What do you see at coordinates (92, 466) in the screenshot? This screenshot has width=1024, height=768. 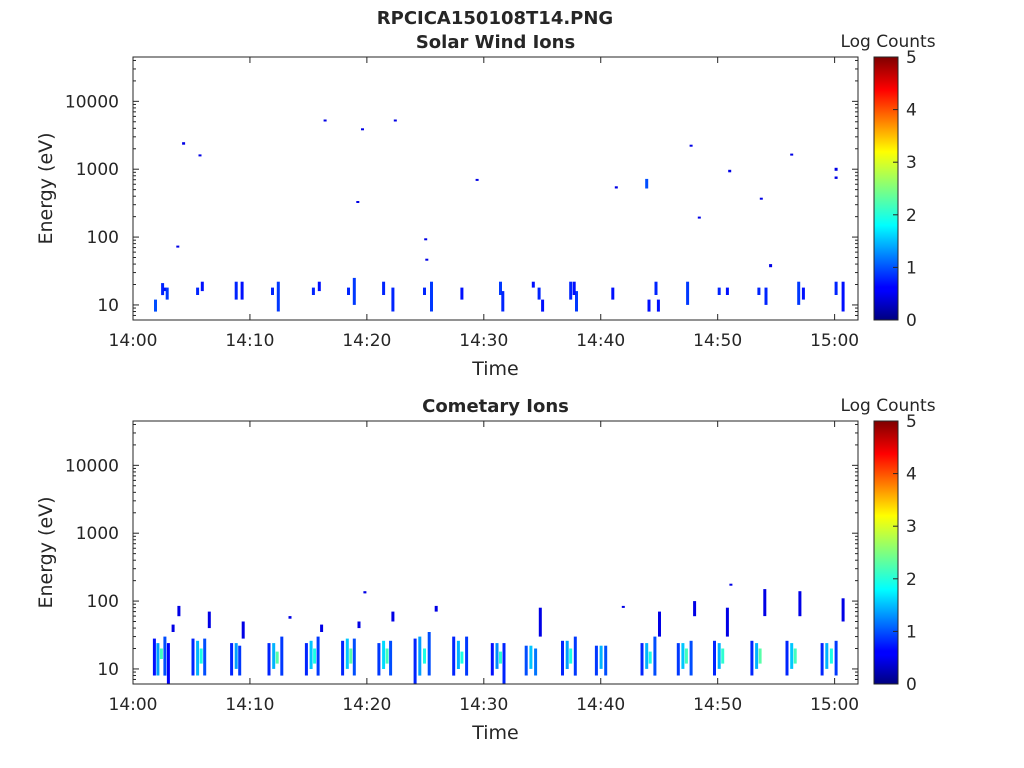 I see `y-tick-label: 10000` at bounding box center [92, 466].